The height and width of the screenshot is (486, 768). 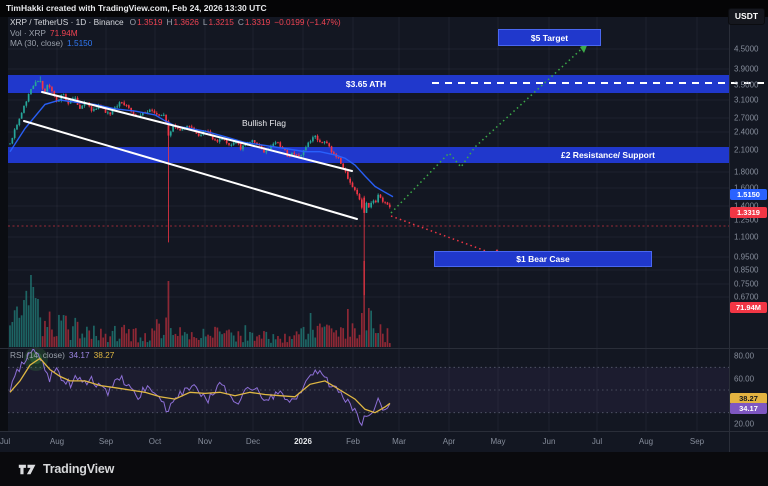 I want to click on high-value: 1.3626, so click(x=186, y=22).